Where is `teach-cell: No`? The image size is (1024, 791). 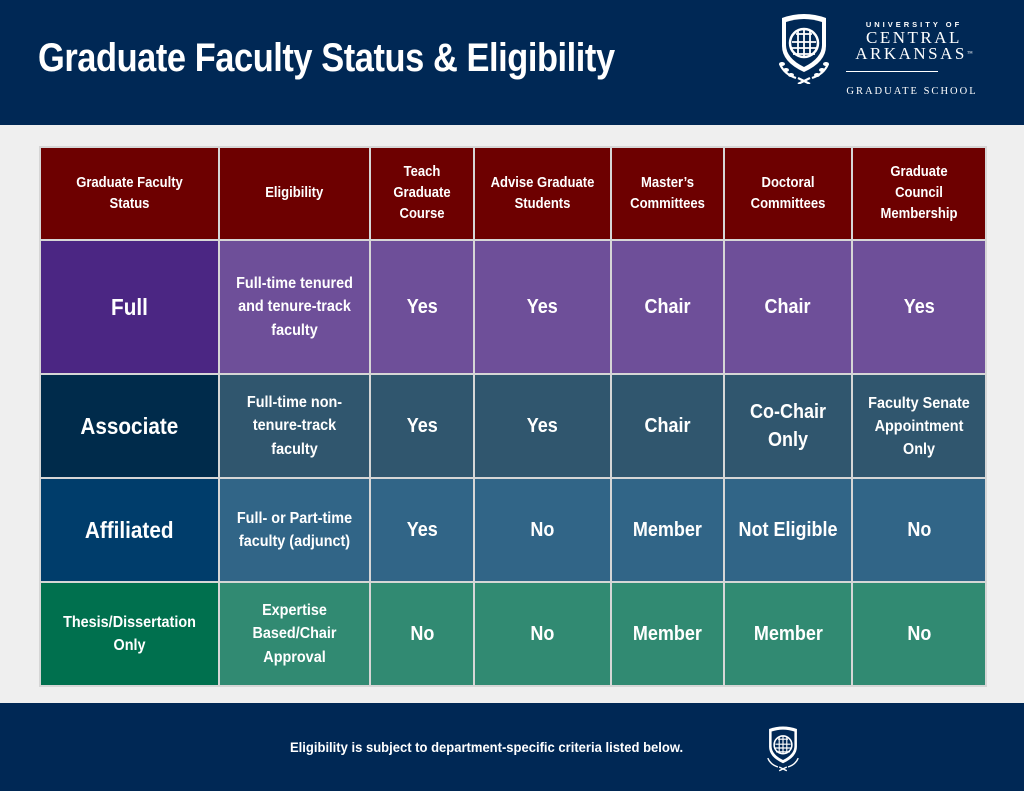 teach-cell: No is located at coordinates (422, 634).